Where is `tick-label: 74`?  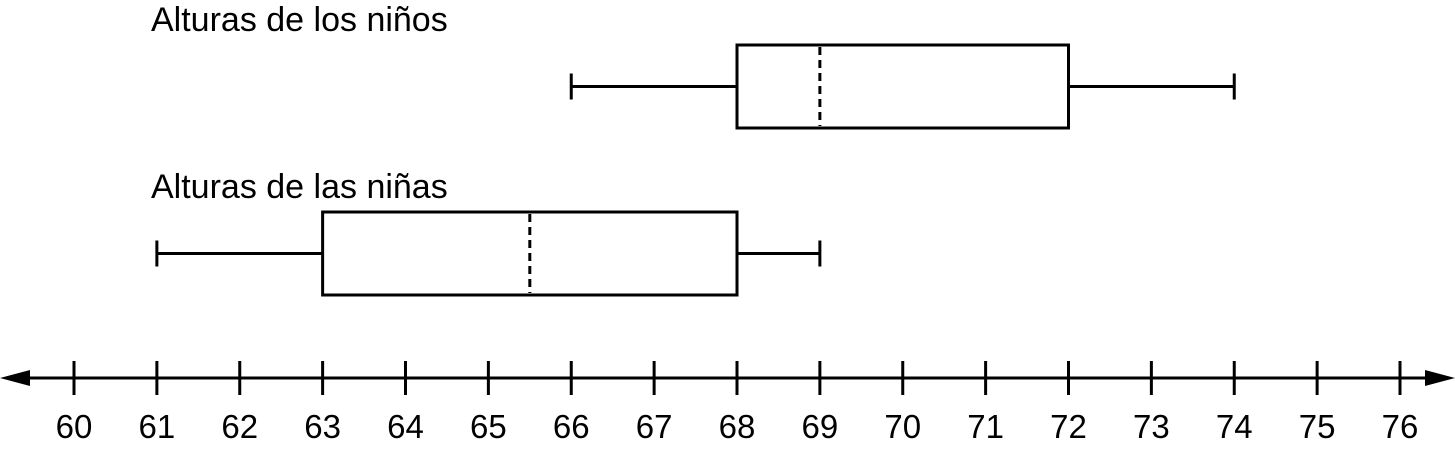
tick-label: 74 is located at coordinates (1234, 426).